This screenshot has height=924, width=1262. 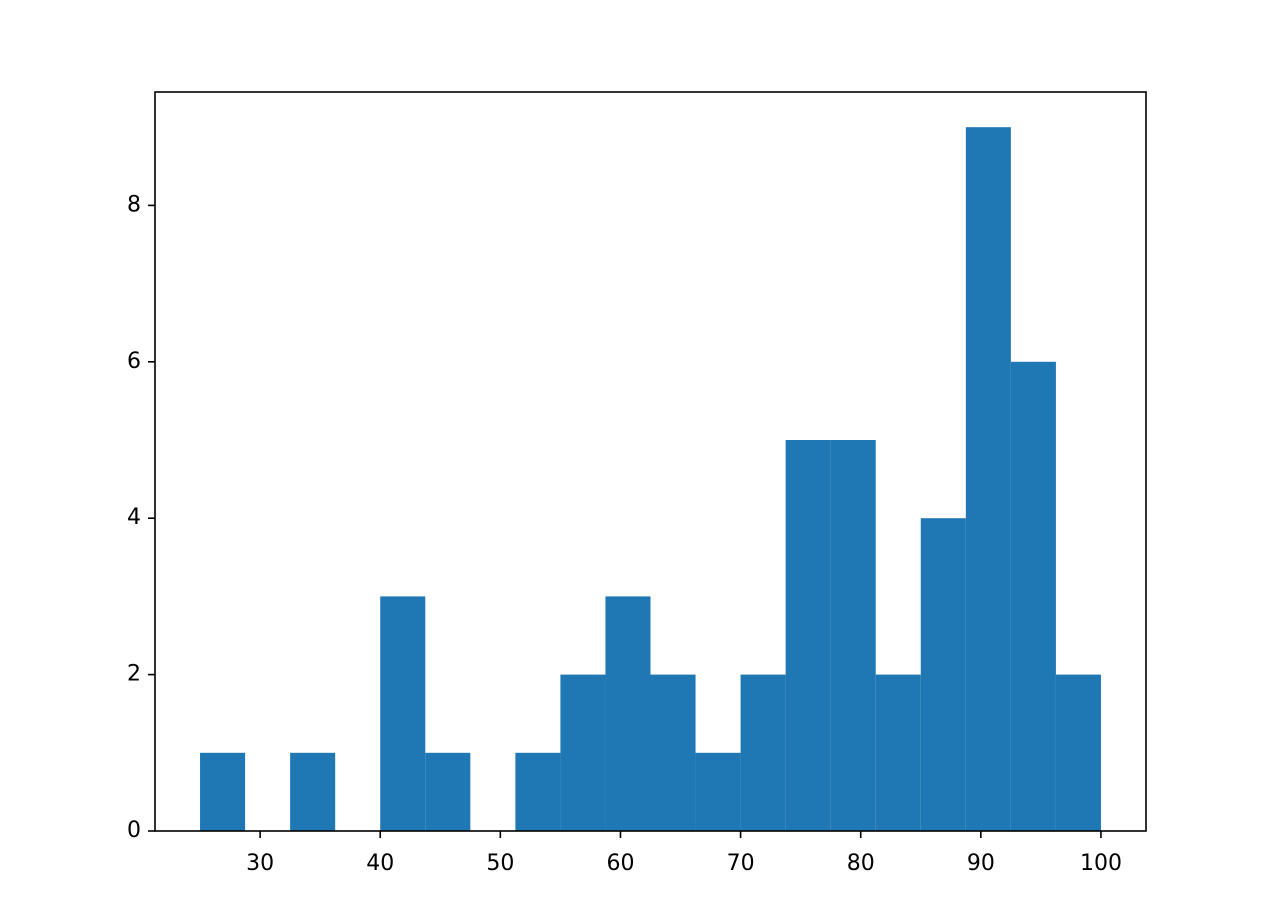 What do you see at coordinates (981, 863) in the screenshot?
I see `x-tick-label: 90` at bounding box center [981, 863].